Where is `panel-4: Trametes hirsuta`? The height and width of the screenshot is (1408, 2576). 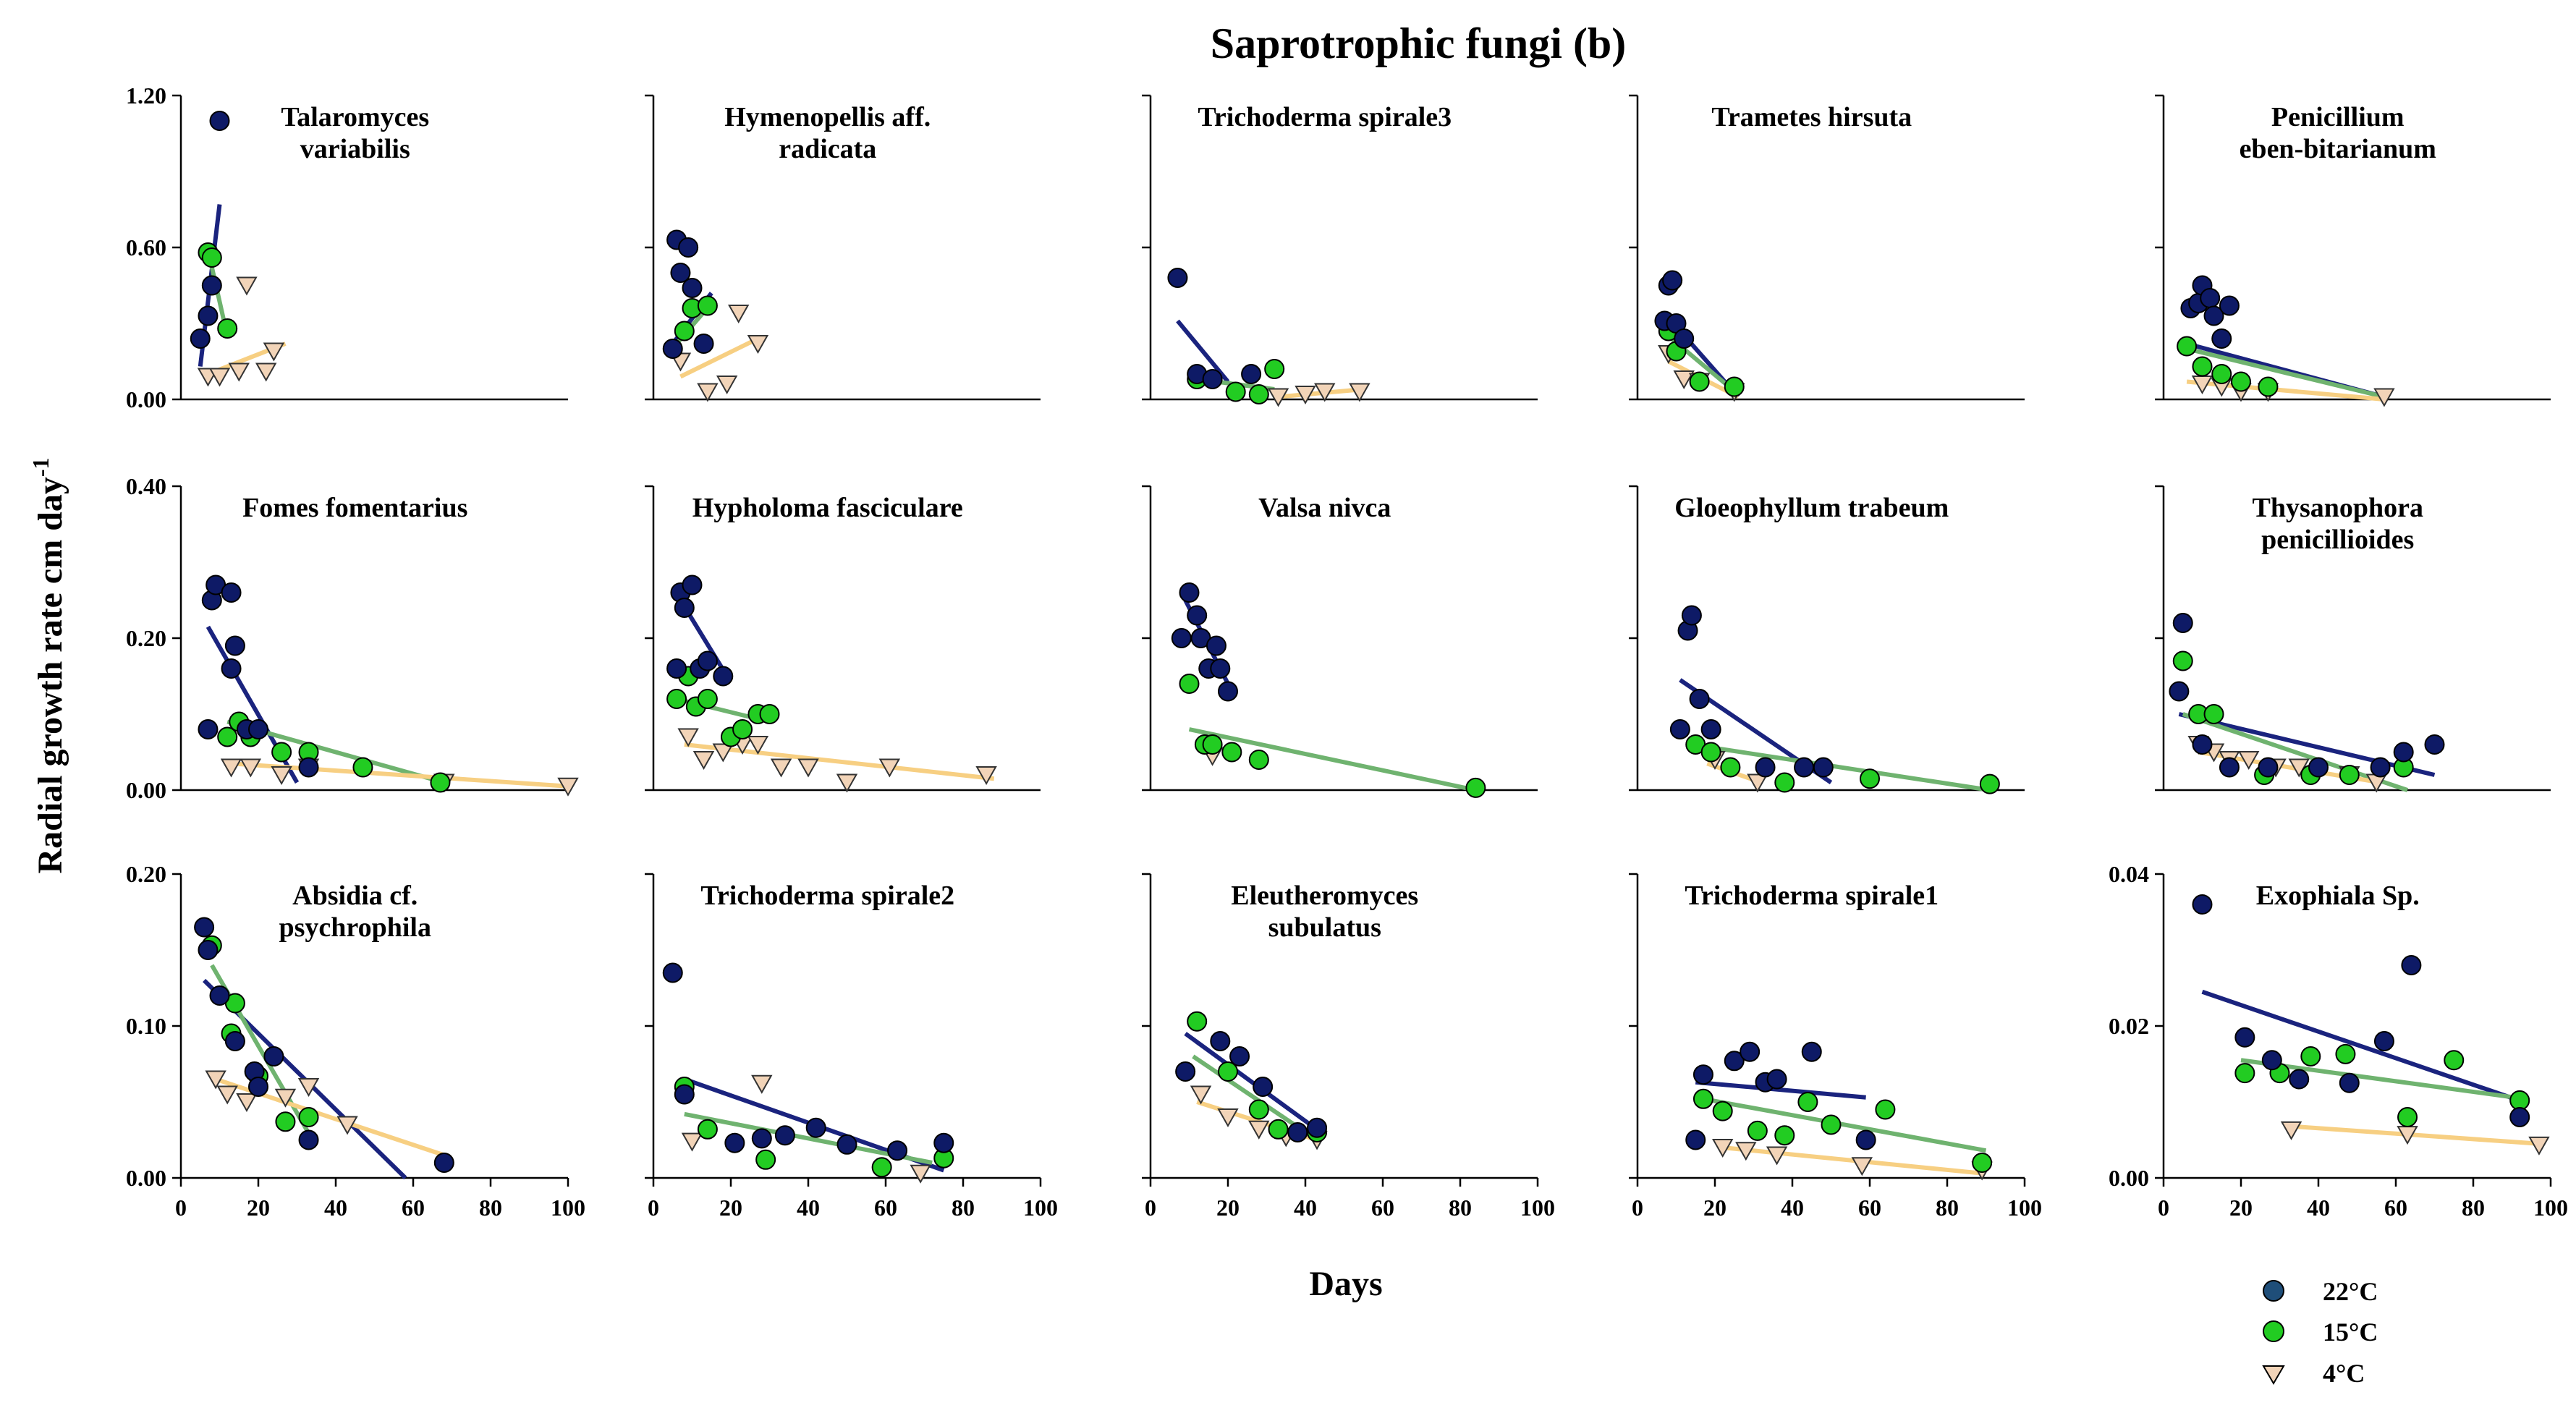
panel-4: Trametes hirsuta is located at coordinates (1827, 248).